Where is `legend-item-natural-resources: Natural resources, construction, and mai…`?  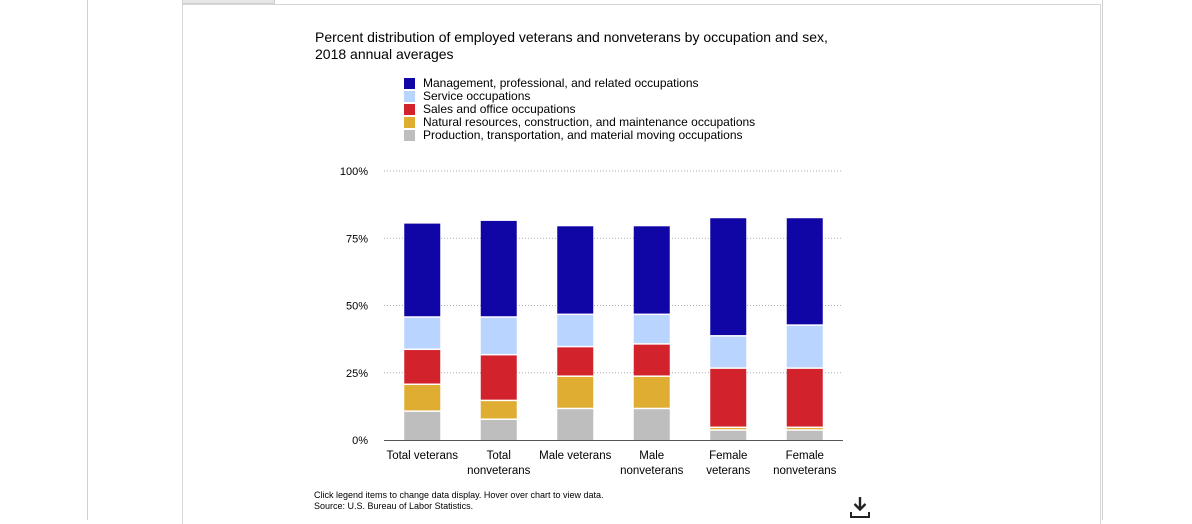
legend-item-natural-resources: Natural resources, construction, and mai… is located at coordinates (579, 122).